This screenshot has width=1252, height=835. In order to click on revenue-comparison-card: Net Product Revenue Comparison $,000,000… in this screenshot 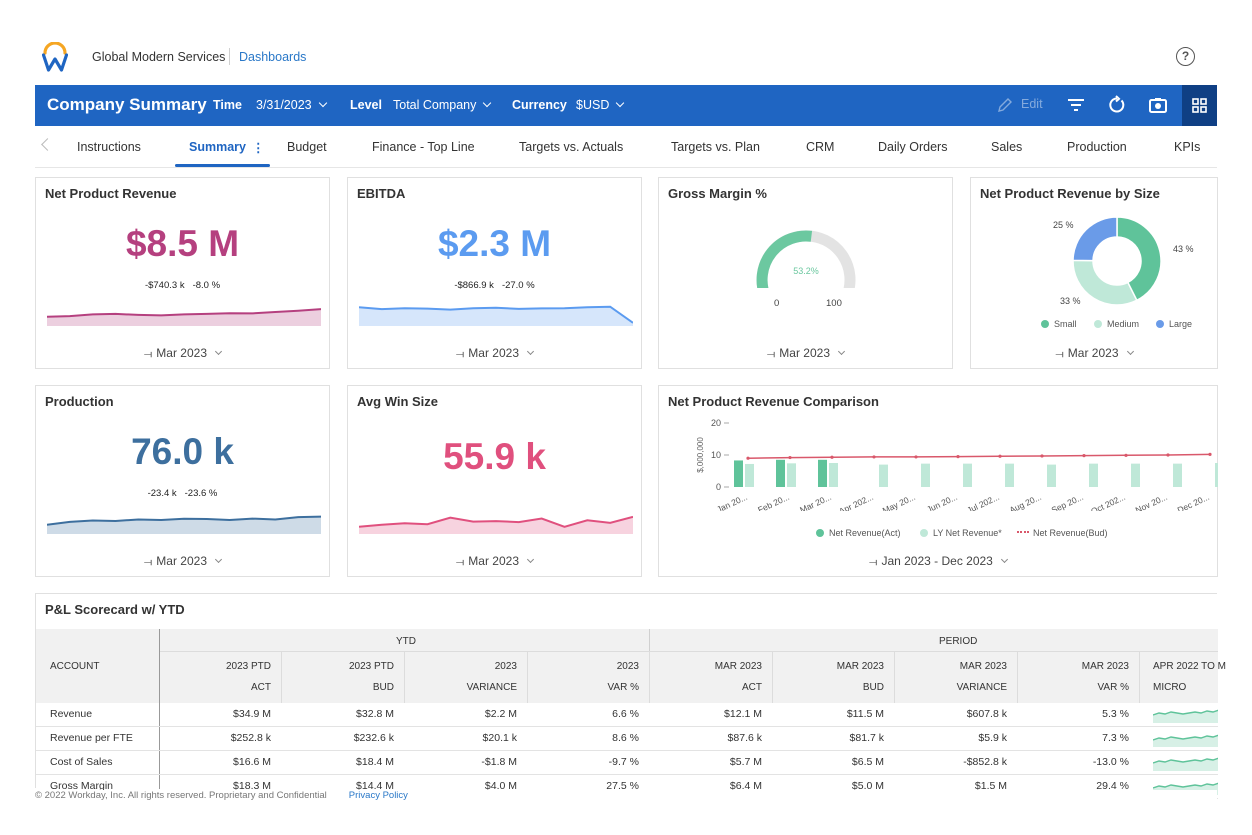, I will do `click(938, 481)`.